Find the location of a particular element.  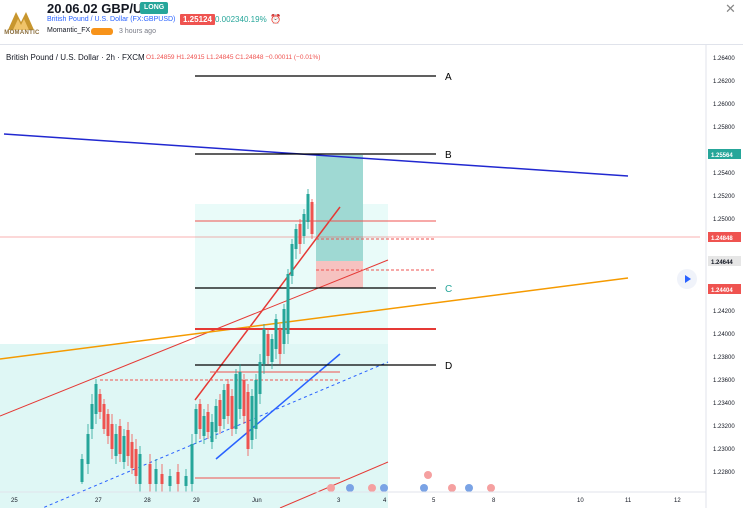

author-badge is located at coordinates (102, 31).